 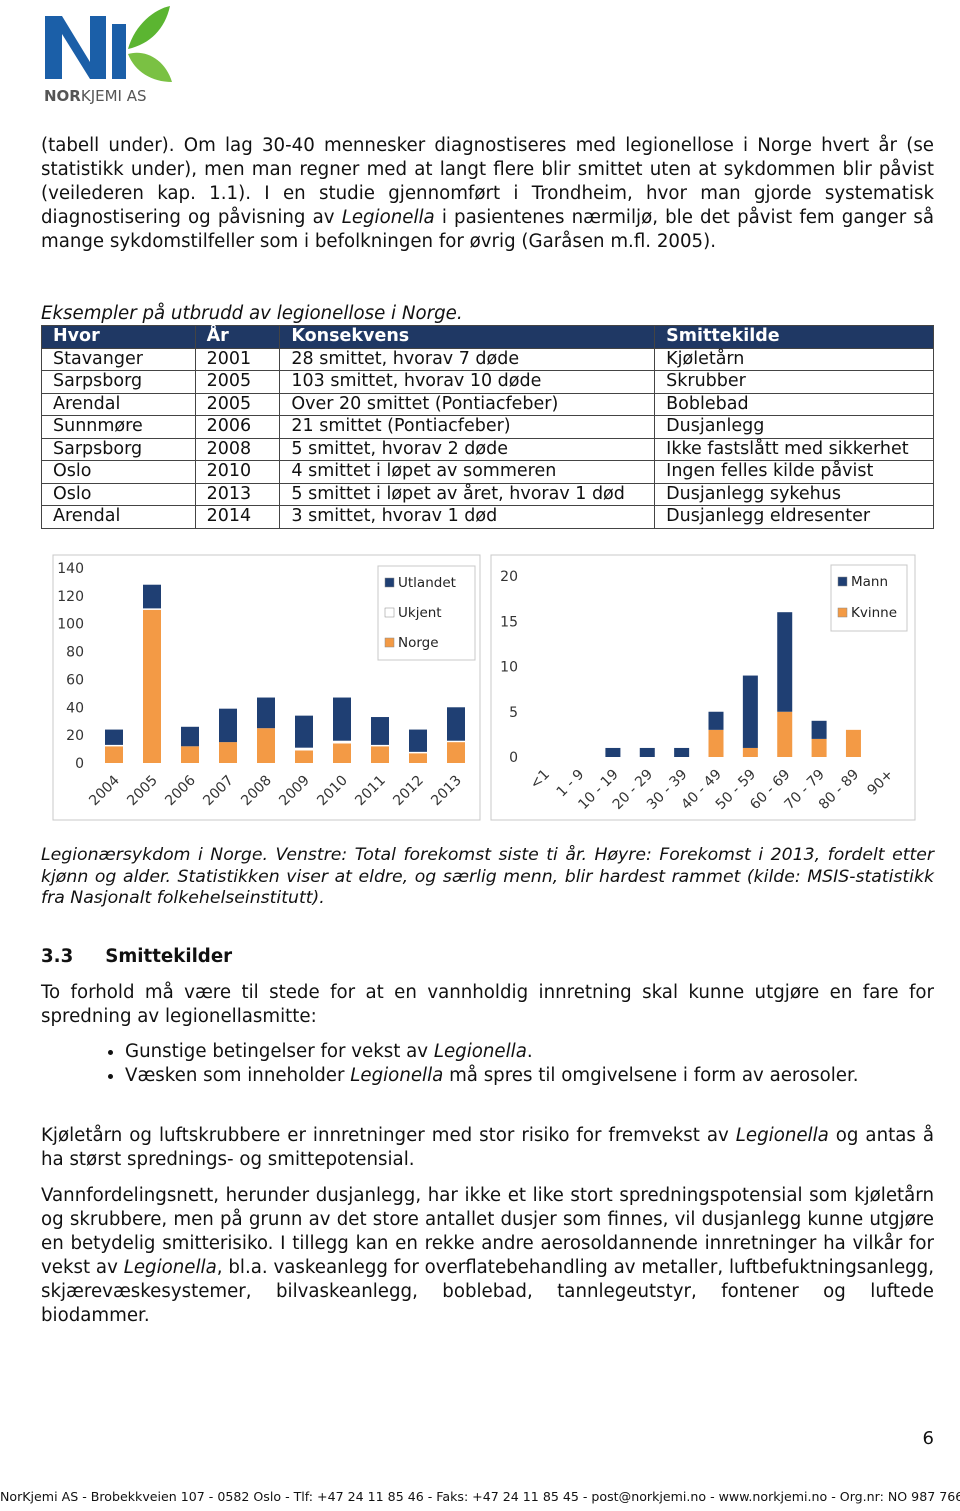 What do you see at coordinates (509, 622) in the screenshot?
I see `y-tick-label: 15` at bounding box center [509, 622].